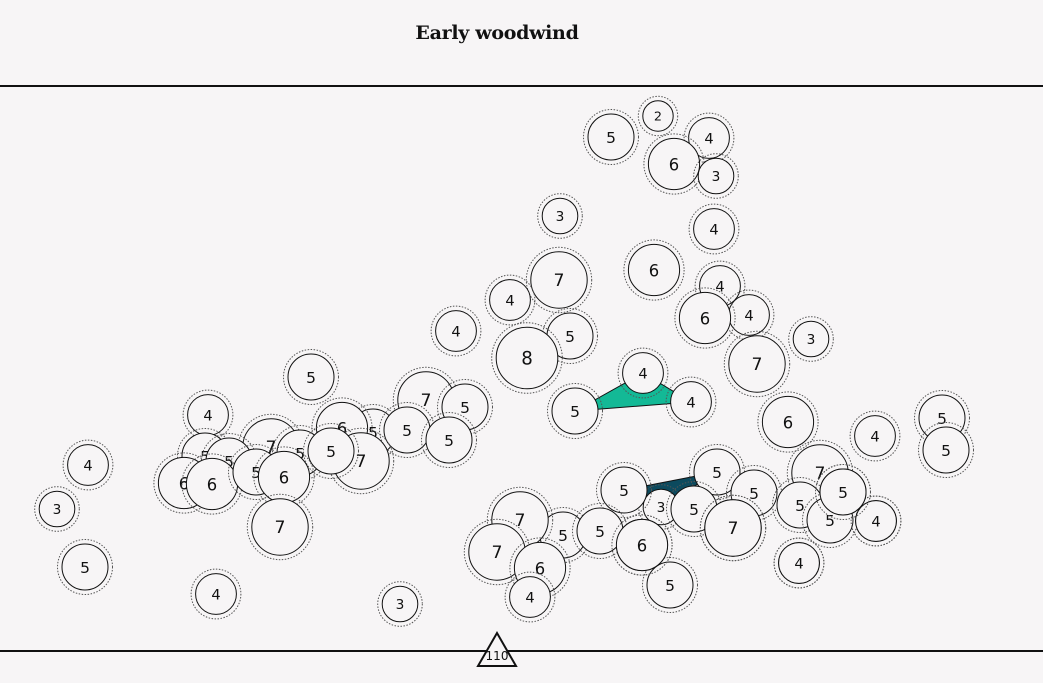 This screenshot has height=683, width=1043. I want to click on node-n17: 8, so click(527, 358).